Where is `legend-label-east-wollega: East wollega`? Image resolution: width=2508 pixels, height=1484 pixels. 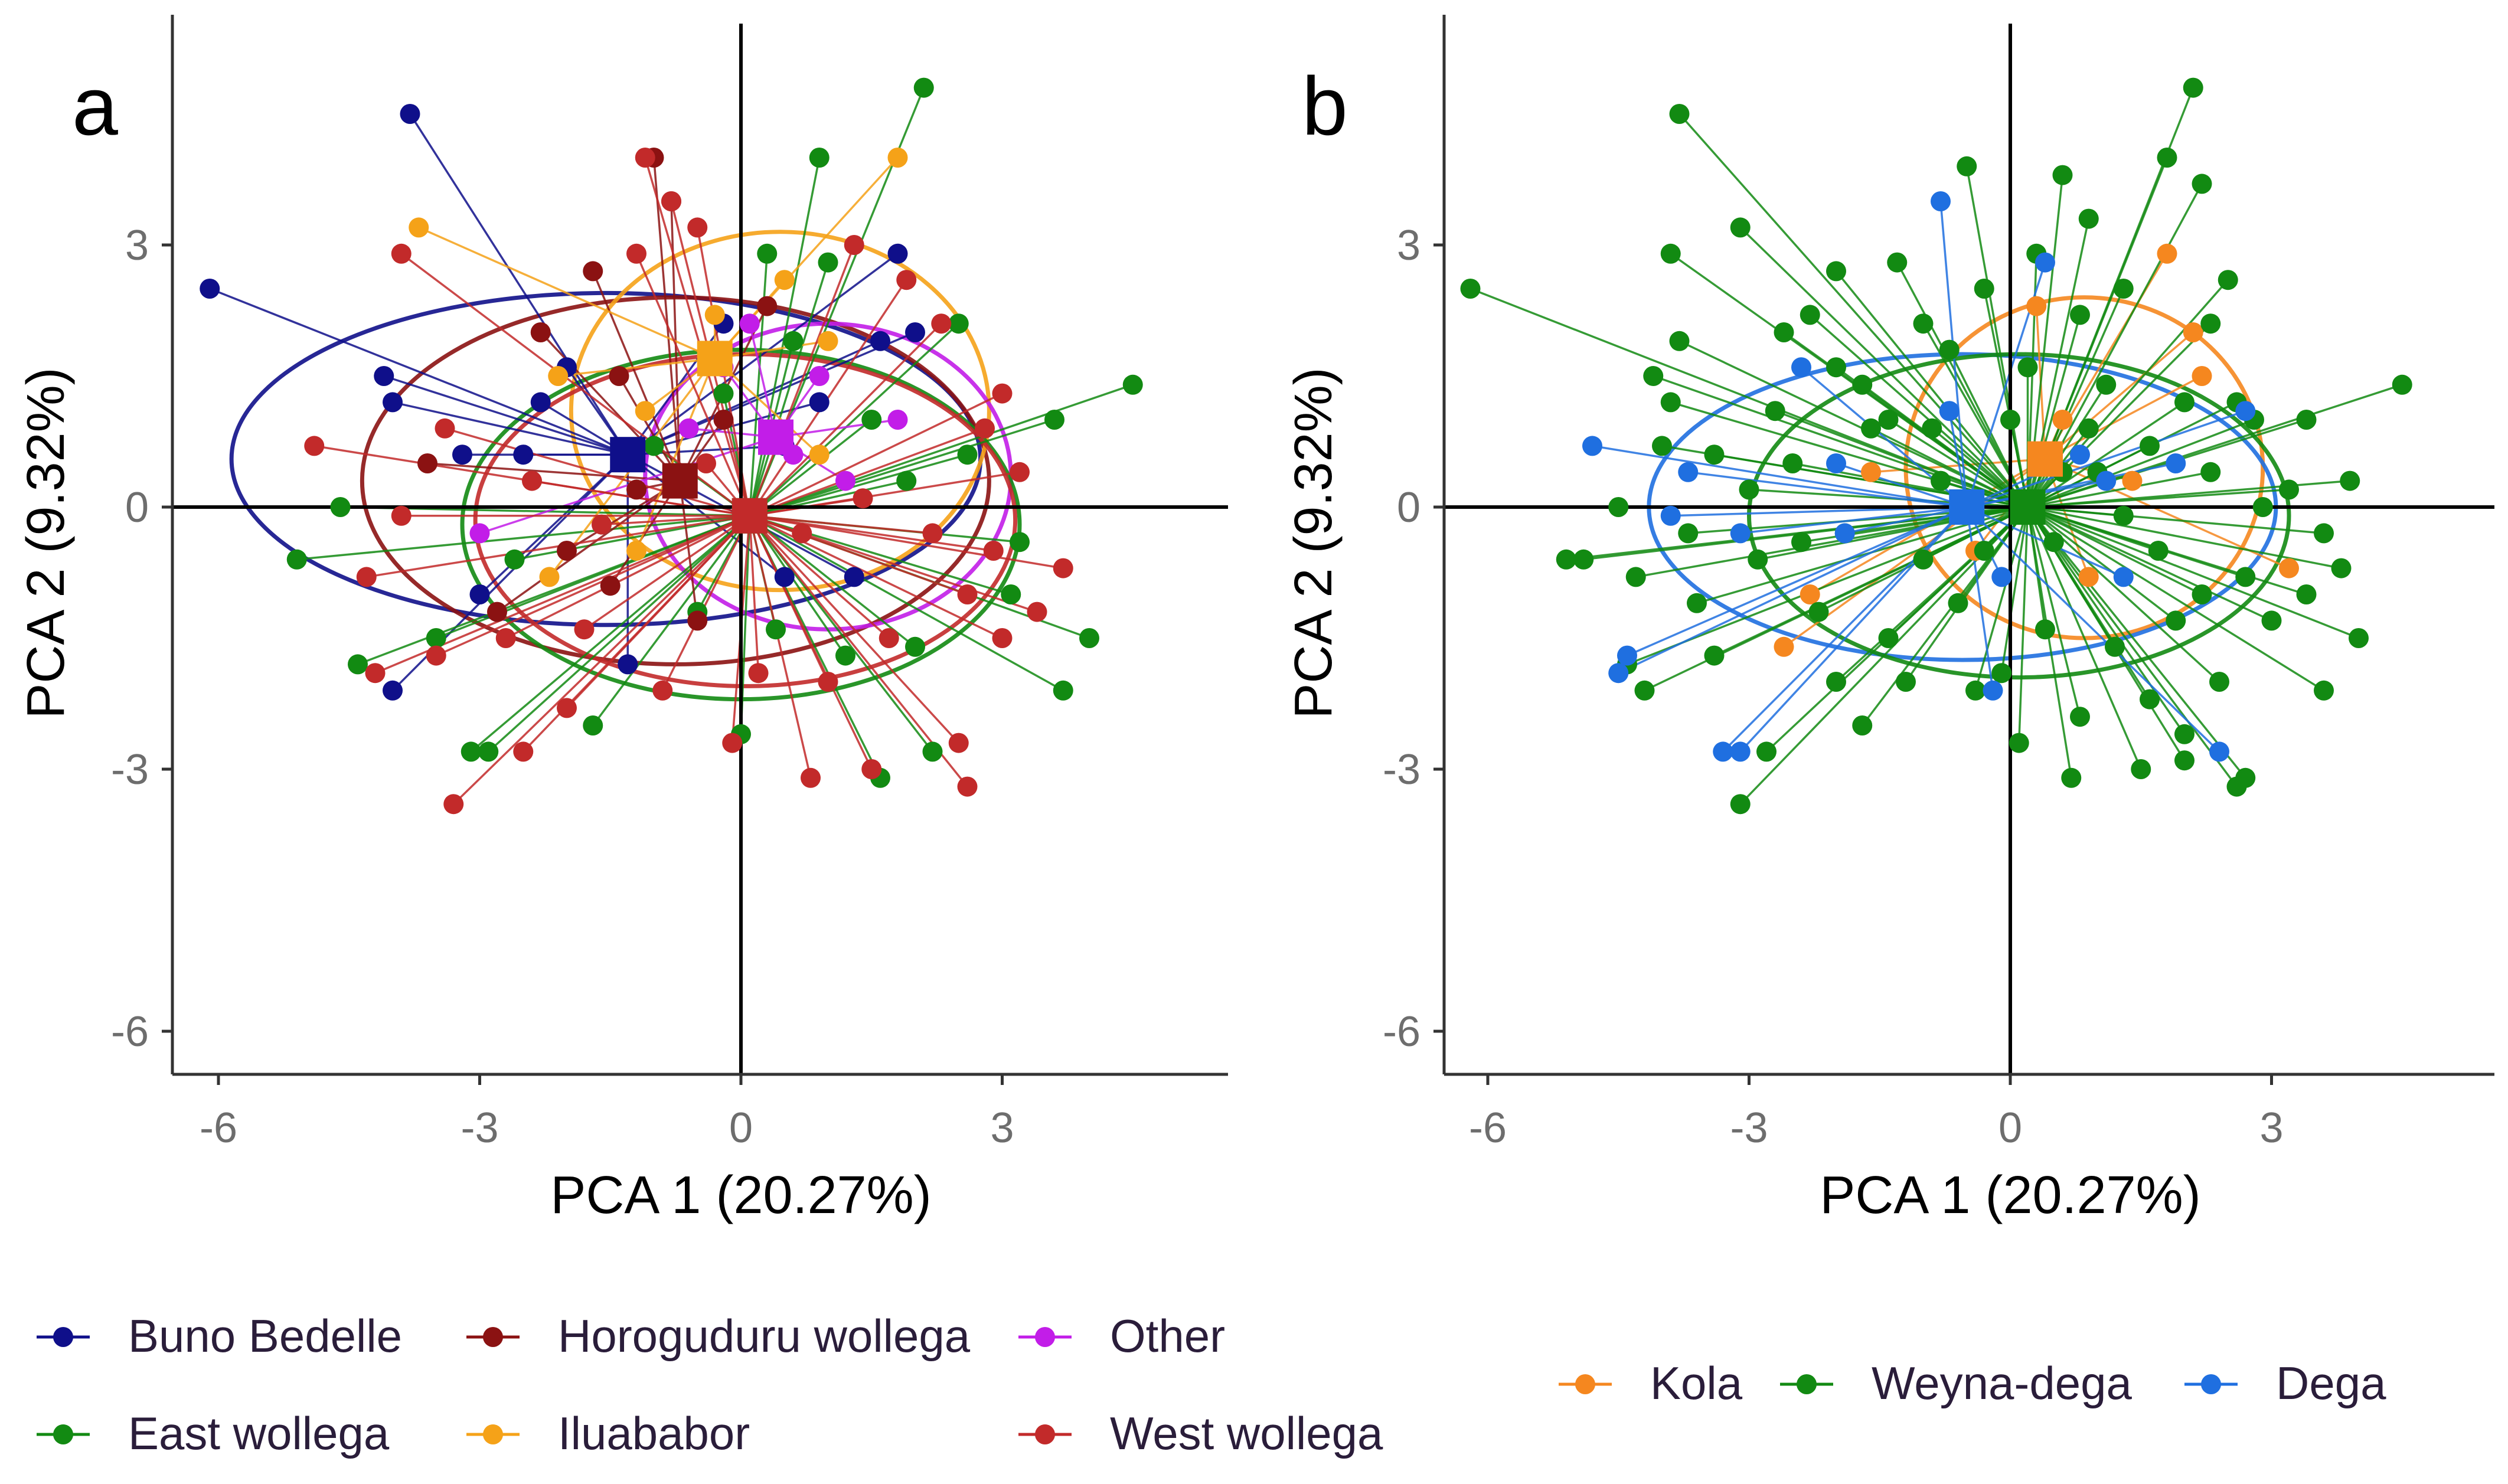
legend-label-east-wollega: East wollega is located at coordinates (259, 1433).